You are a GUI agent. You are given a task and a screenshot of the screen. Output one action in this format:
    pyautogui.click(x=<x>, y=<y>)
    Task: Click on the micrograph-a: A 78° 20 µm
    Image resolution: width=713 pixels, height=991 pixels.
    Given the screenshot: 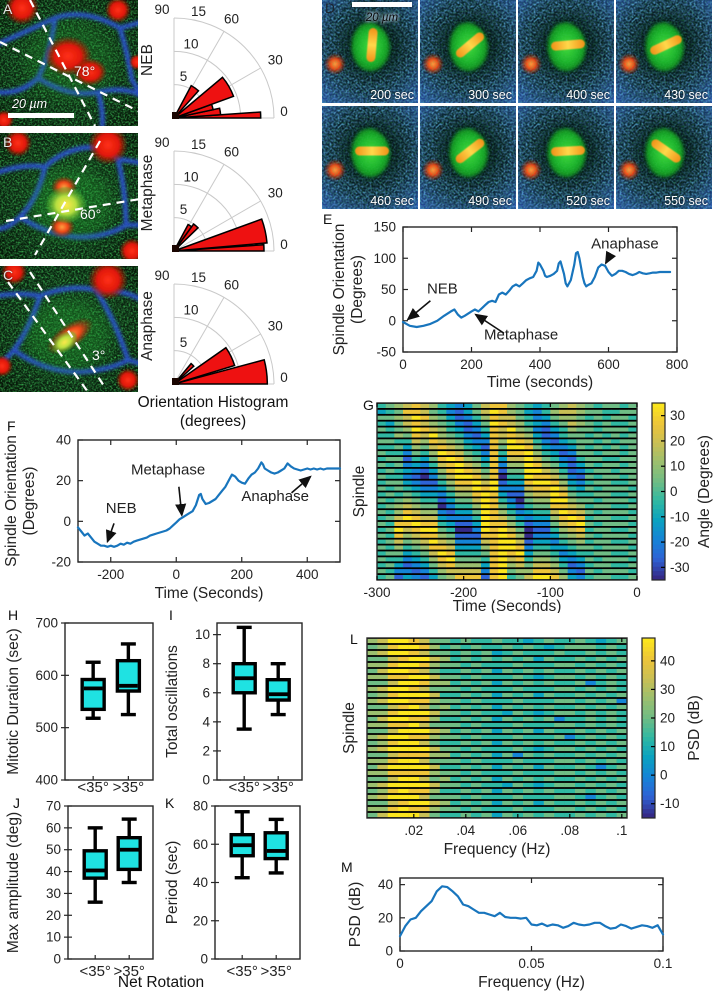 What is the action you would take?
    pyautogui.click(x=69, y=63)
    